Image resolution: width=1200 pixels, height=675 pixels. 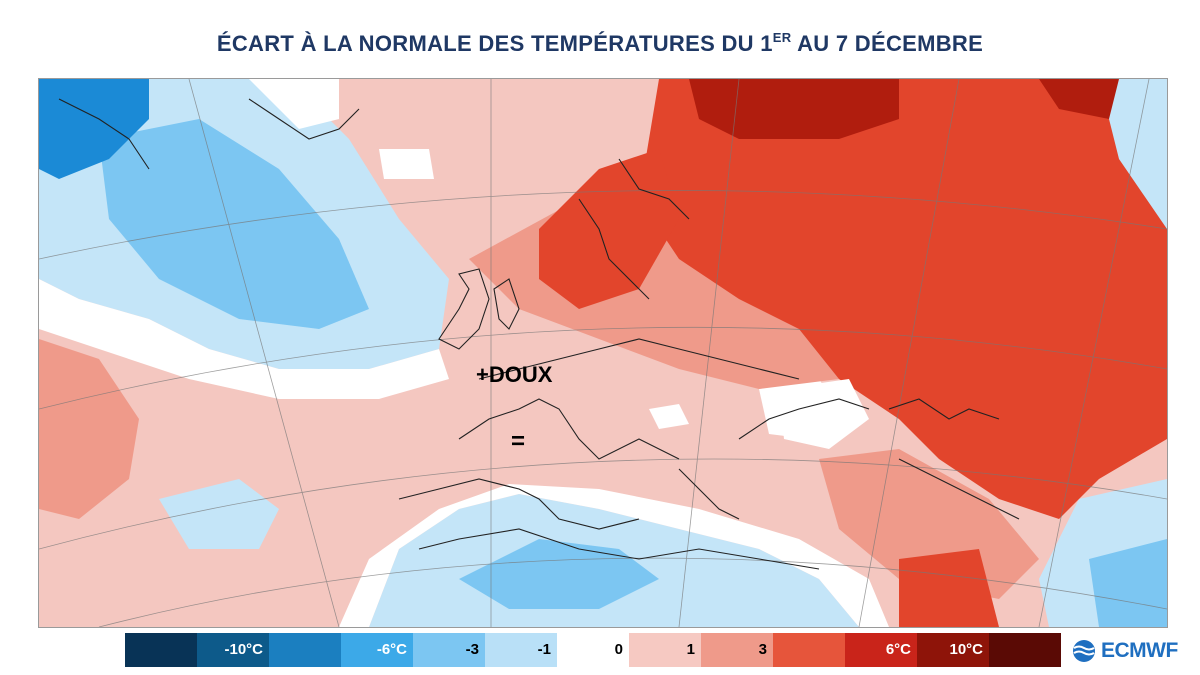 I want to click on zone-neutral-greenland, so click(x=294, y=104).